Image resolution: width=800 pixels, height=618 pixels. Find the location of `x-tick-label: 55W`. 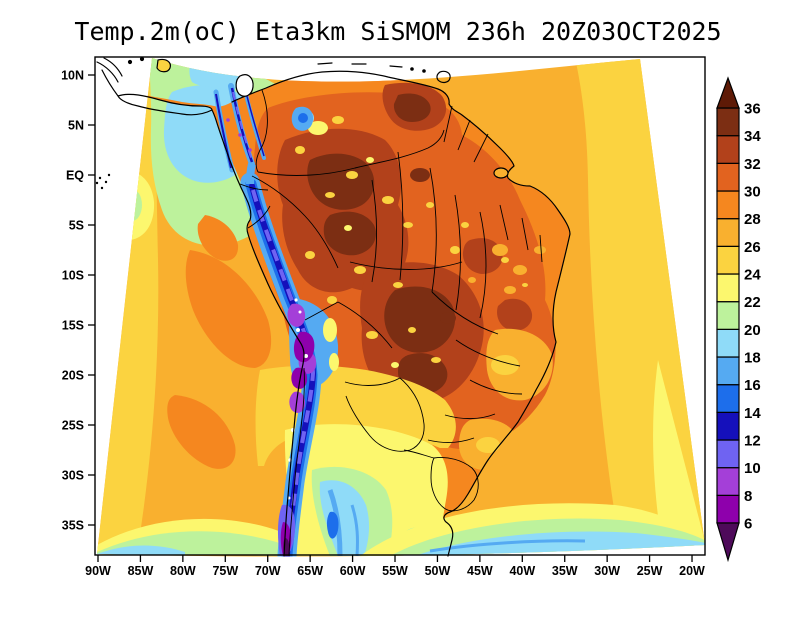

x-tick-label: 55W is located at coordinates (395, 571).